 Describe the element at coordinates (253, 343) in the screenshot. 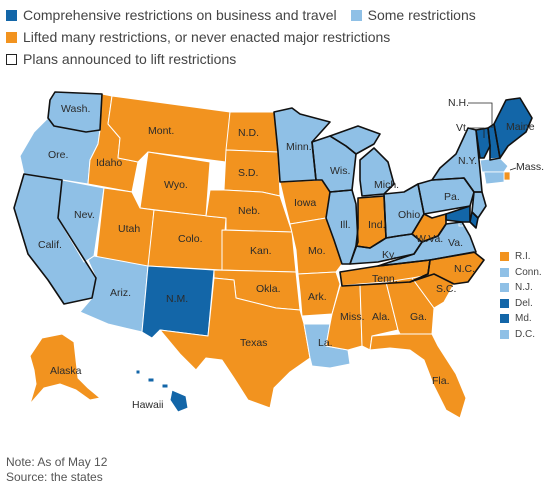

I see `label-texas: Texas` at that location.